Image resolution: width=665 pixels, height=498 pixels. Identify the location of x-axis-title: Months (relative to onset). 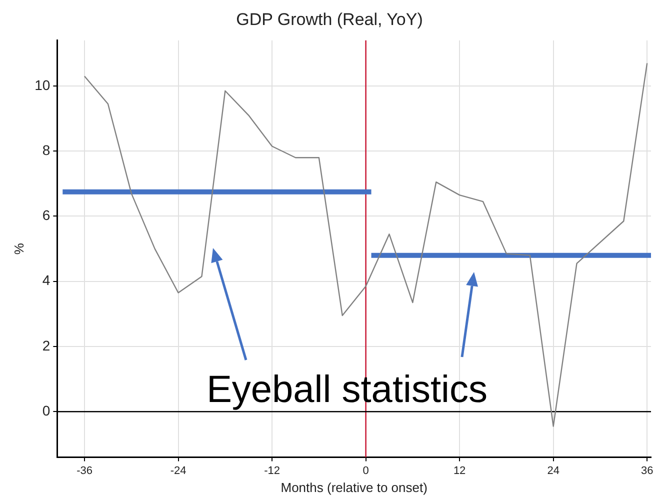
(354, 487).